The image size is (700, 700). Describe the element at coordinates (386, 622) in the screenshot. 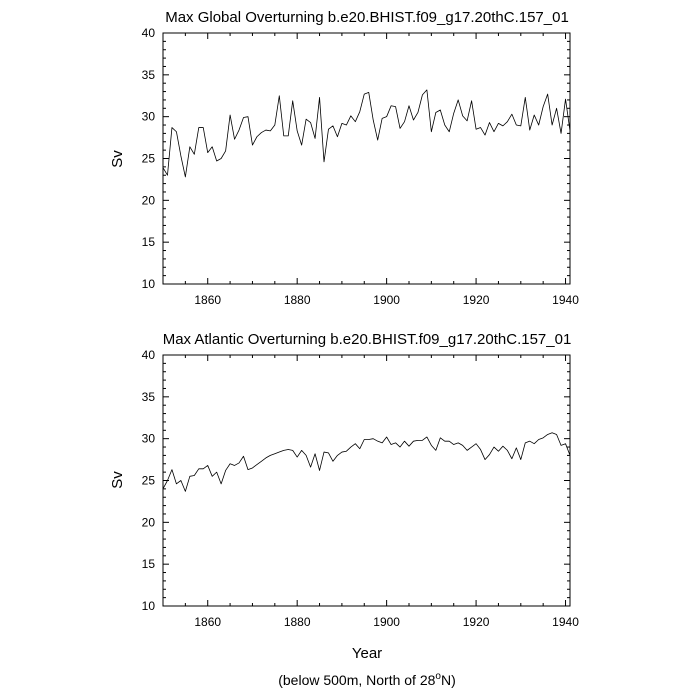

I see `atlantic-xtick-label: 1900` at that location.